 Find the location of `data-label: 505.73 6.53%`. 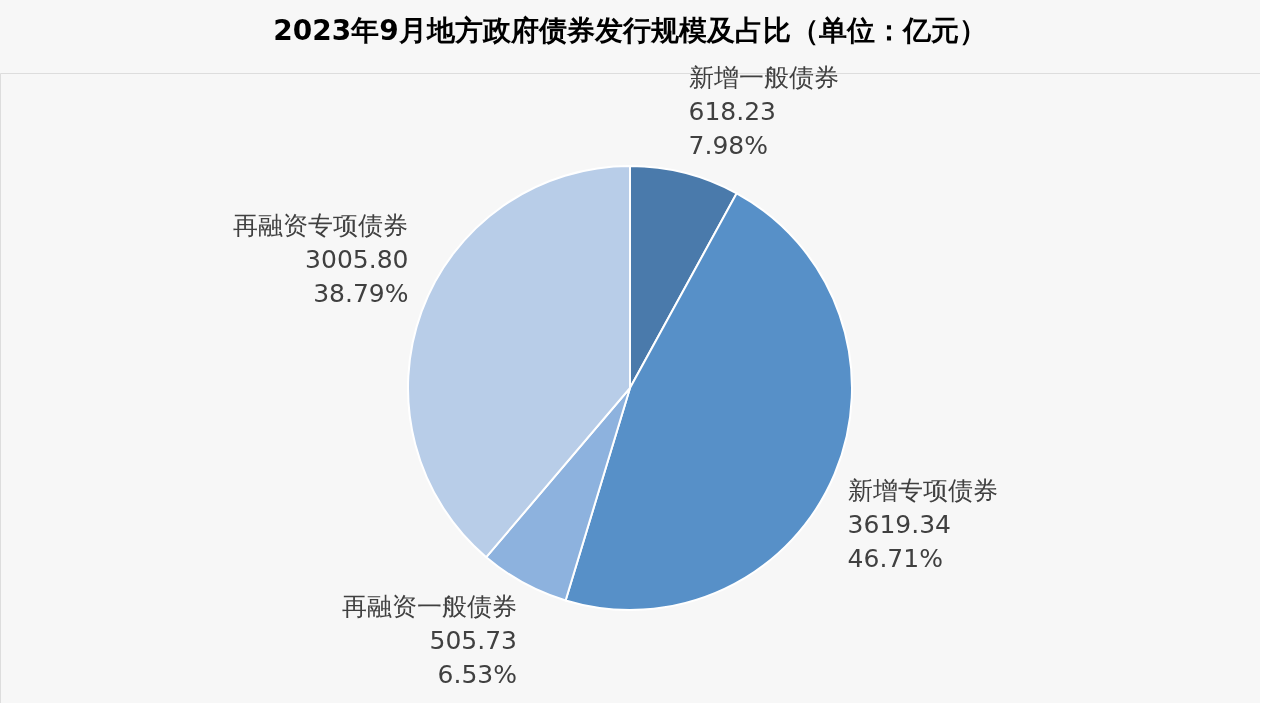

data-label: 505.73 6.53% is located at coordinates (473, 658).